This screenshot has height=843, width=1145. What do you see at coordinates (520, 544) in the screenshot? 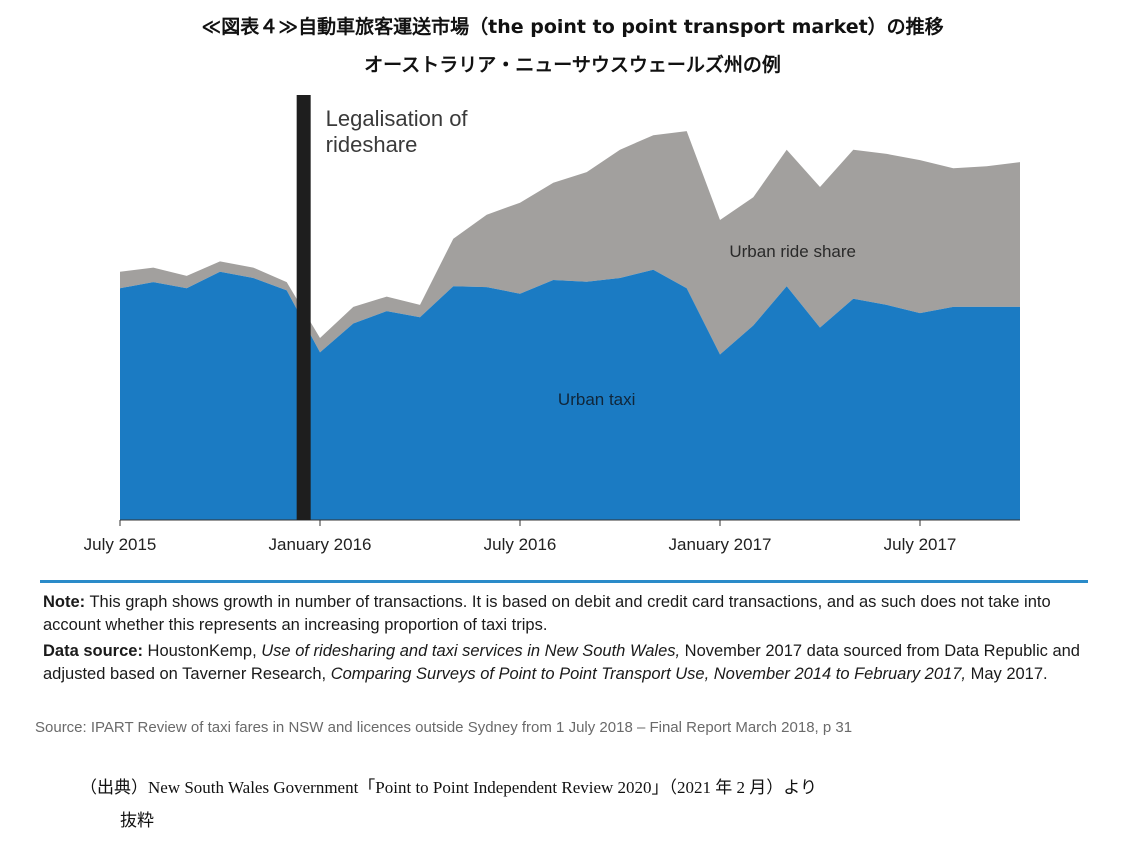
I see `x-tick-label: July 2016` at bounding box center [520, 544].